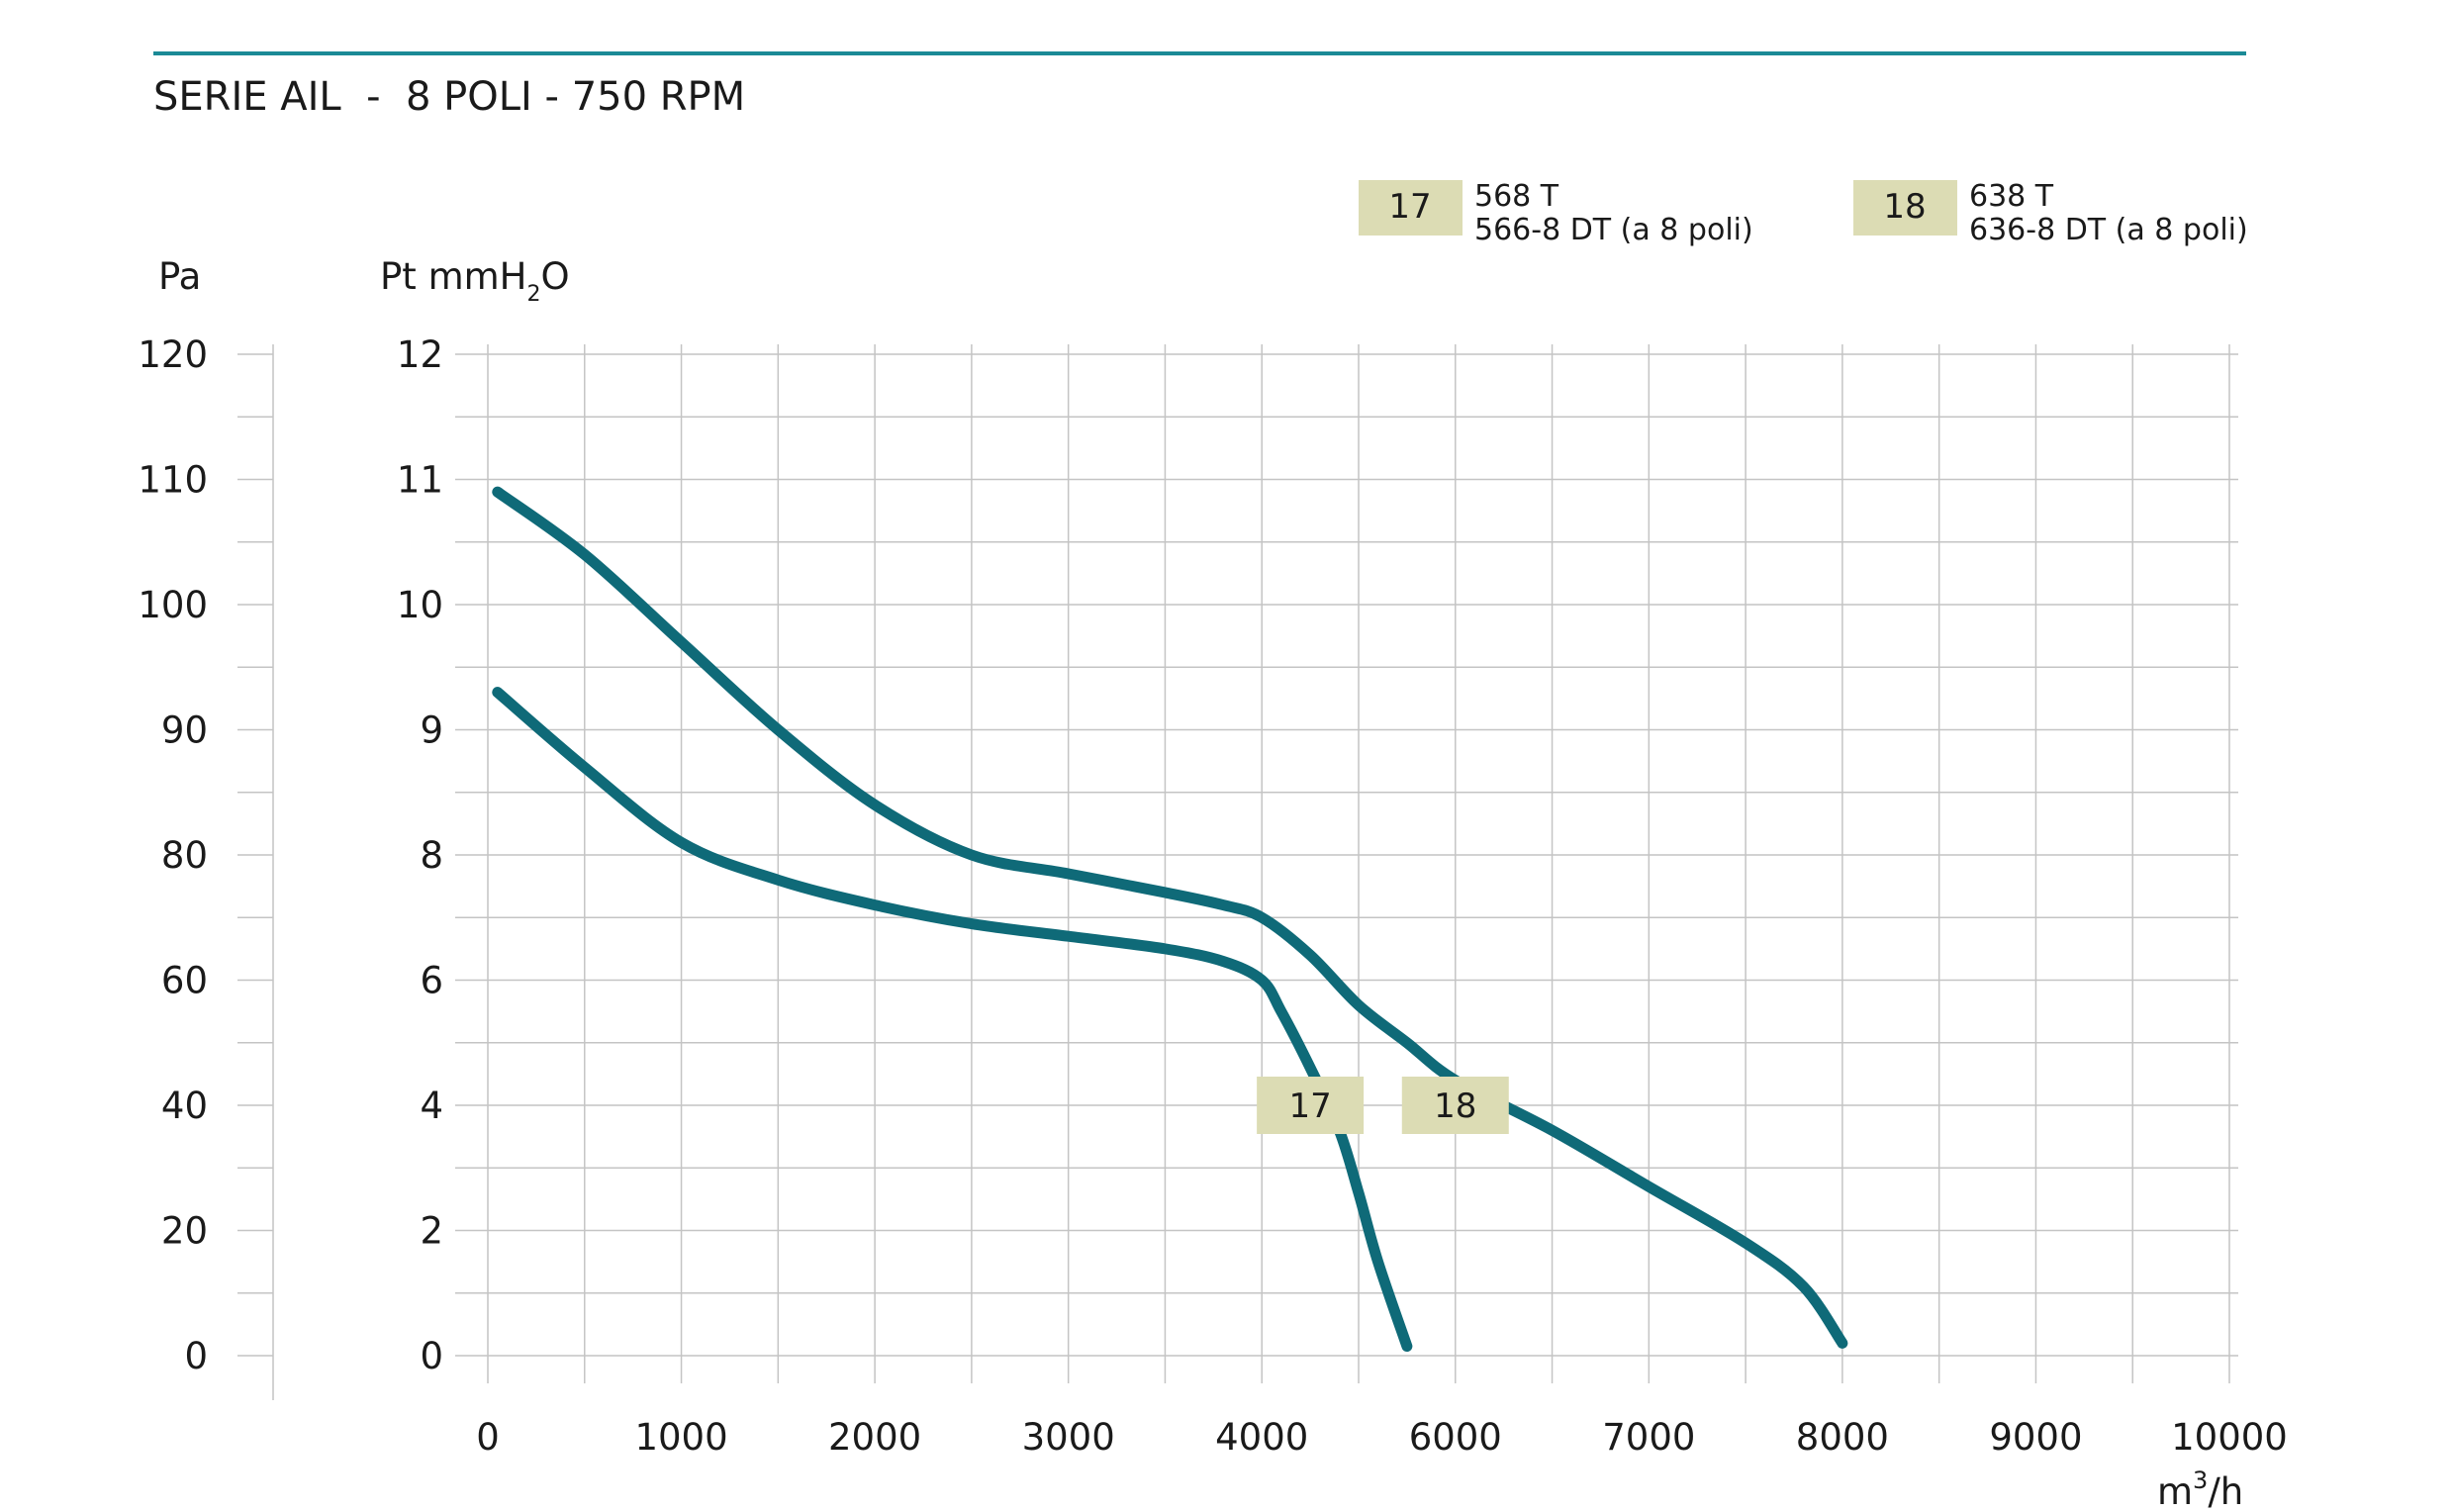 This screenshot has width=2454, height=1512. Describe the element at coordinates (2200, 1480) in the screenshot. I see `x-axis-label-sup: 3` at that location.